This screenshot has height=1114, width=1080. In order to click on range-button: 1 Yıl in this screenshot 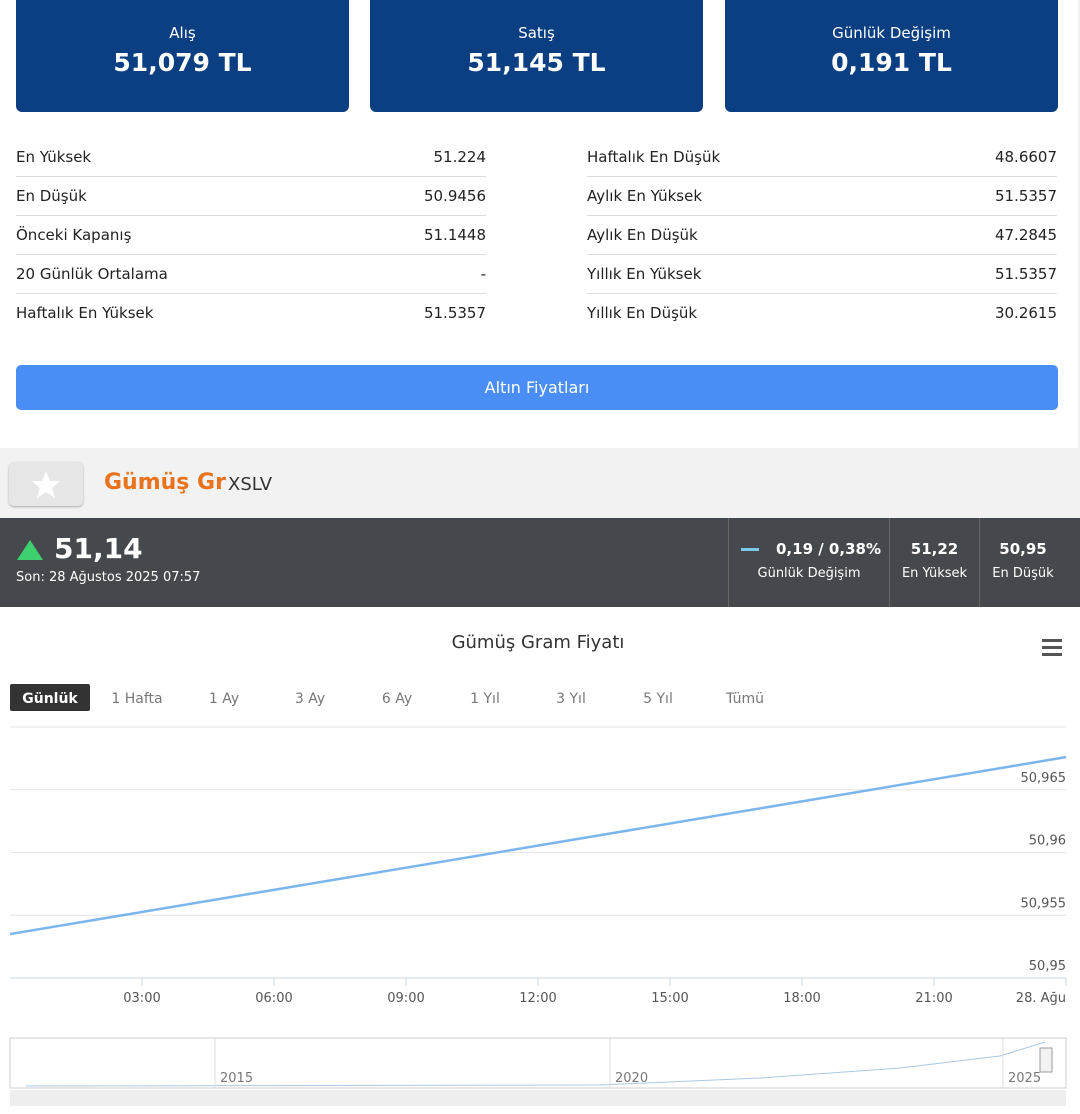, I will do `click(485, 699)`.